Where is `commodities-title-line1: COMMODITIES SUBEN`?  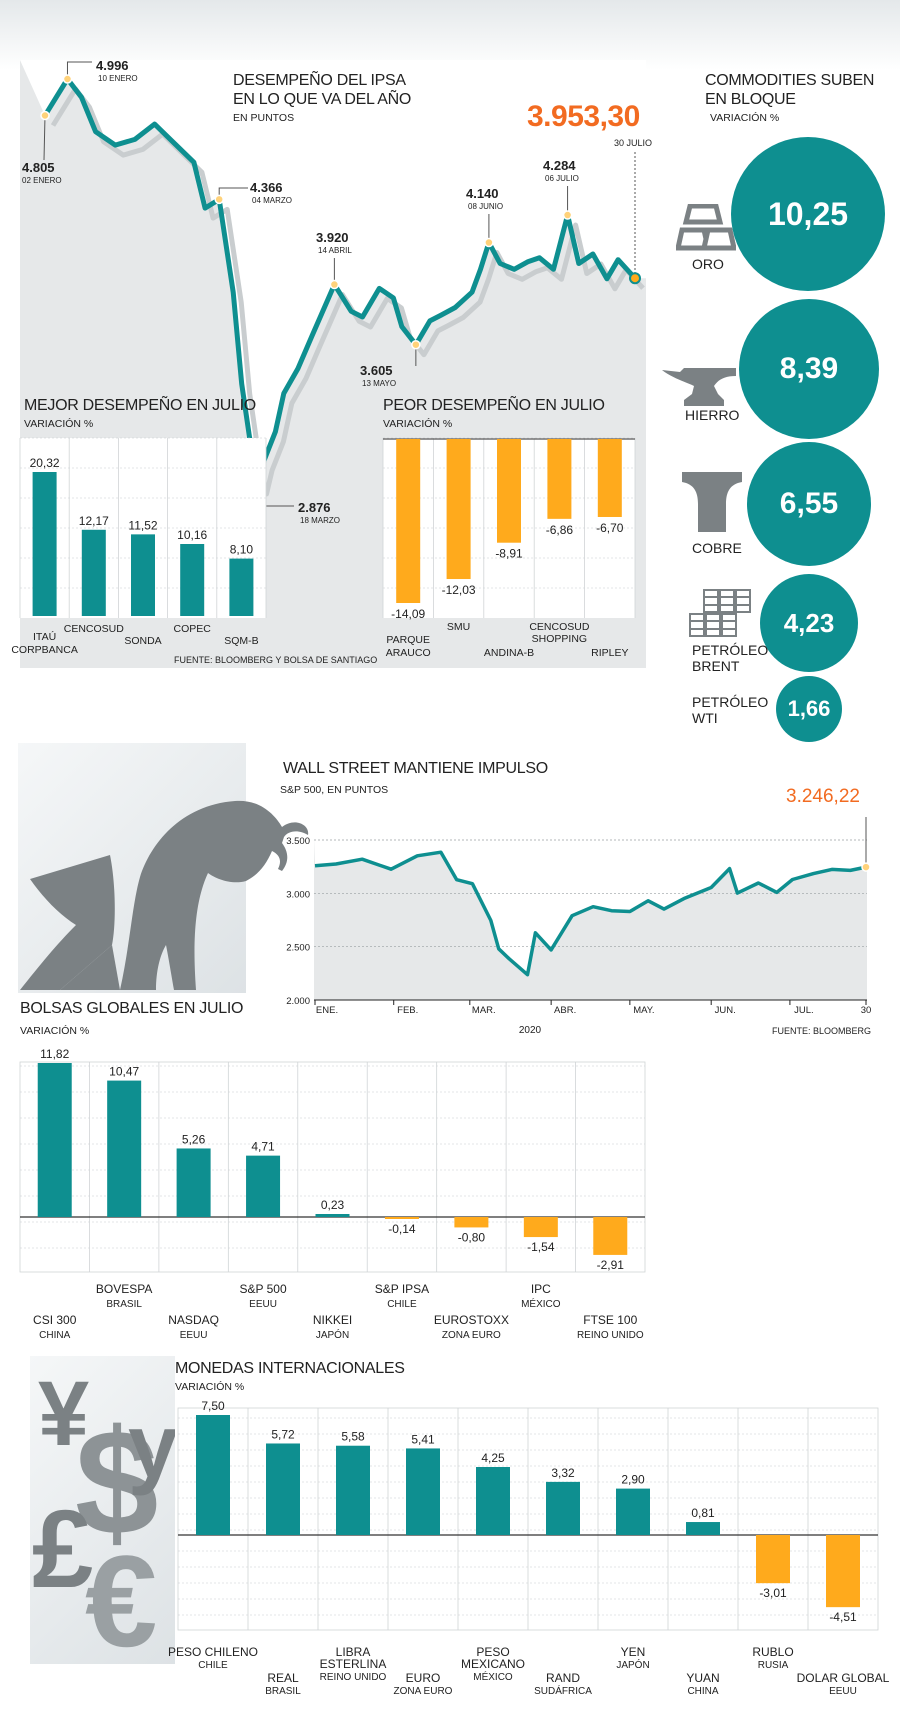 commodities-title-line1: COMMODITIES SUBEN is located at coordinates (790, 80).